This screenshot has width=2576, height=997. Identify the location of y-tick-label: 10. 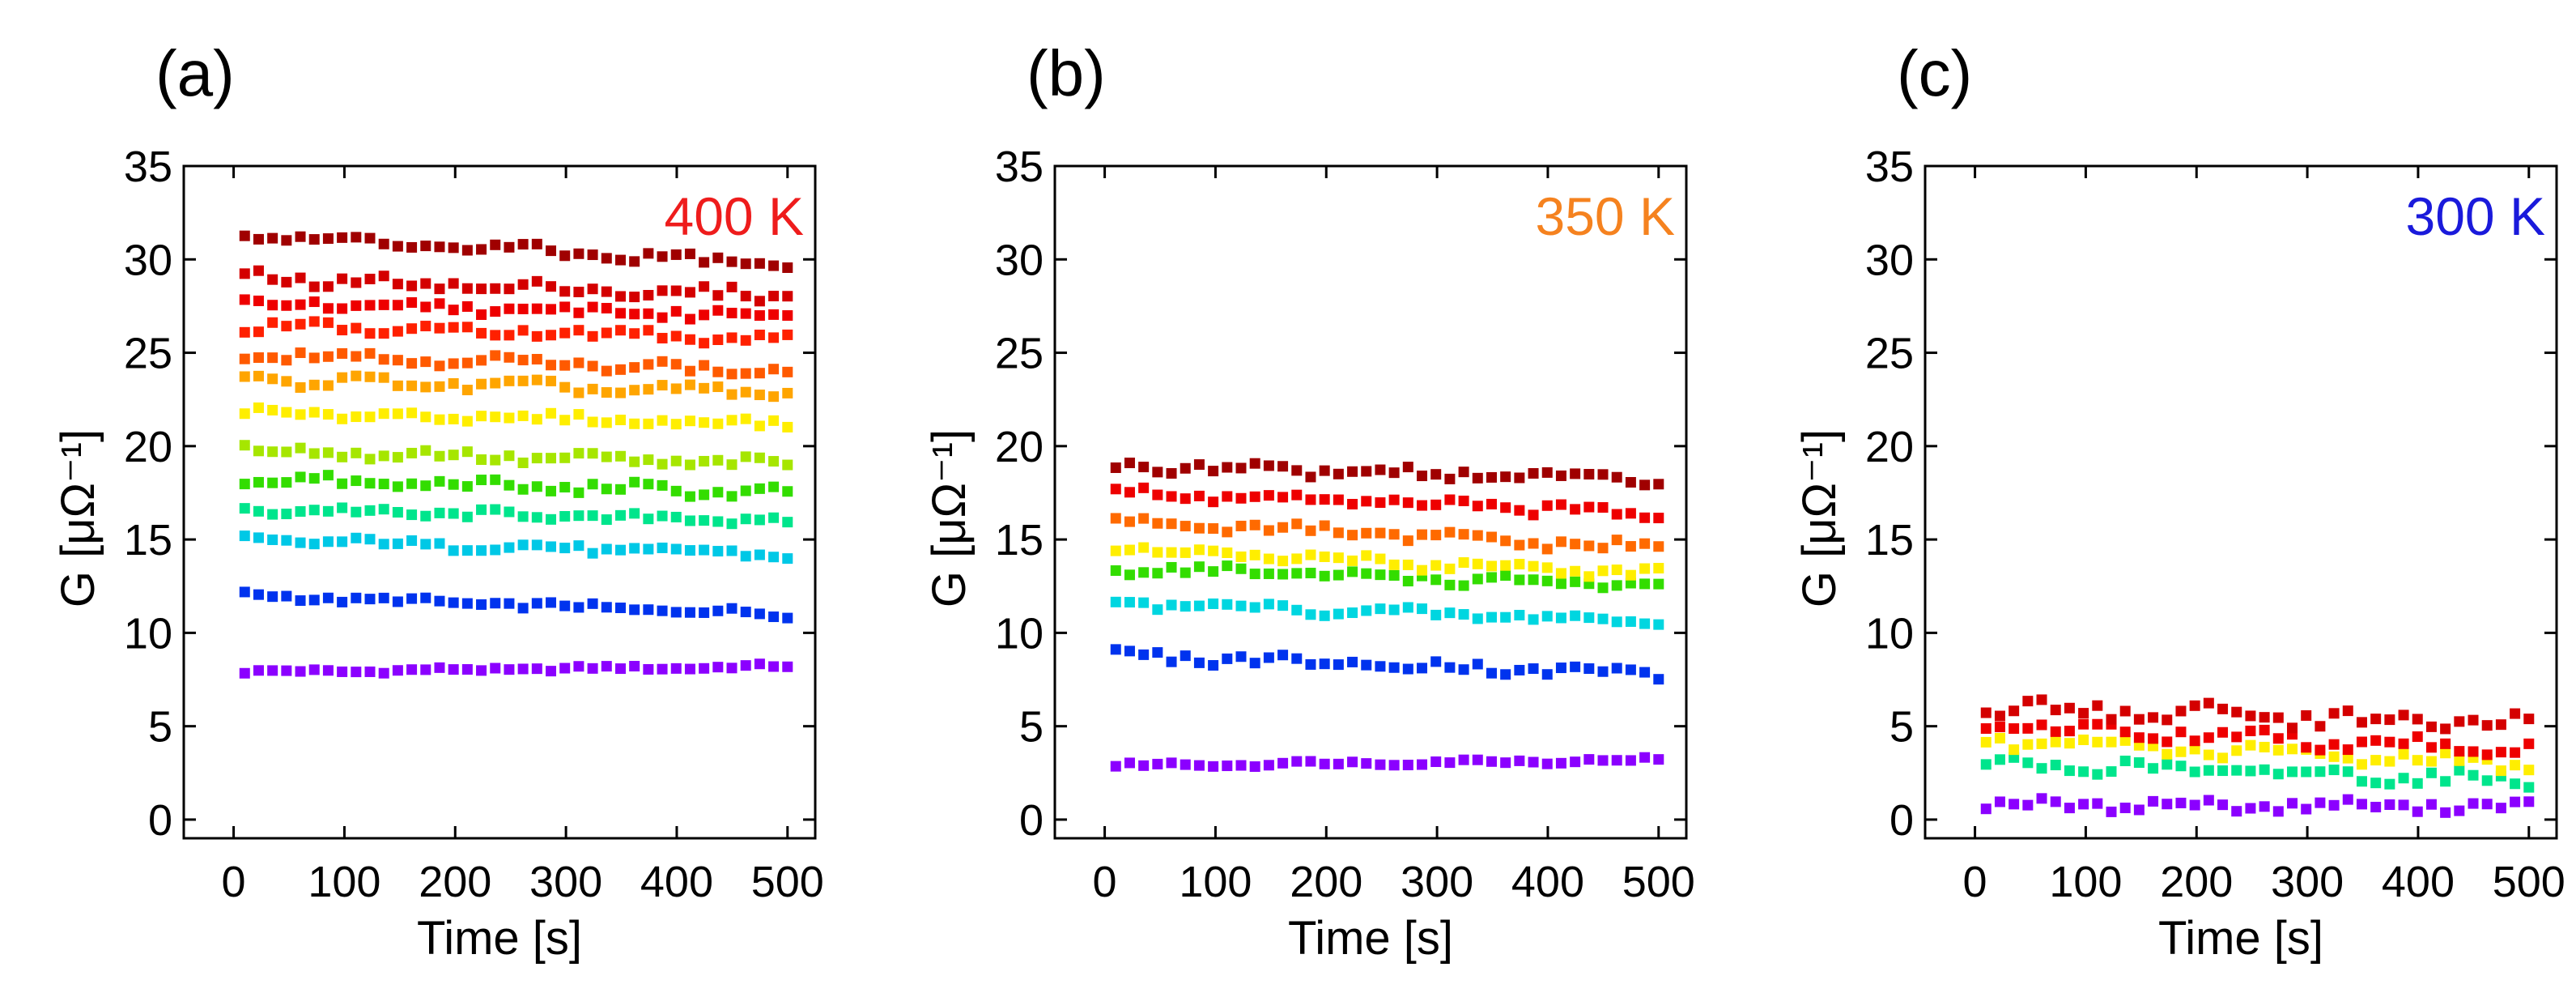
(148, 633).